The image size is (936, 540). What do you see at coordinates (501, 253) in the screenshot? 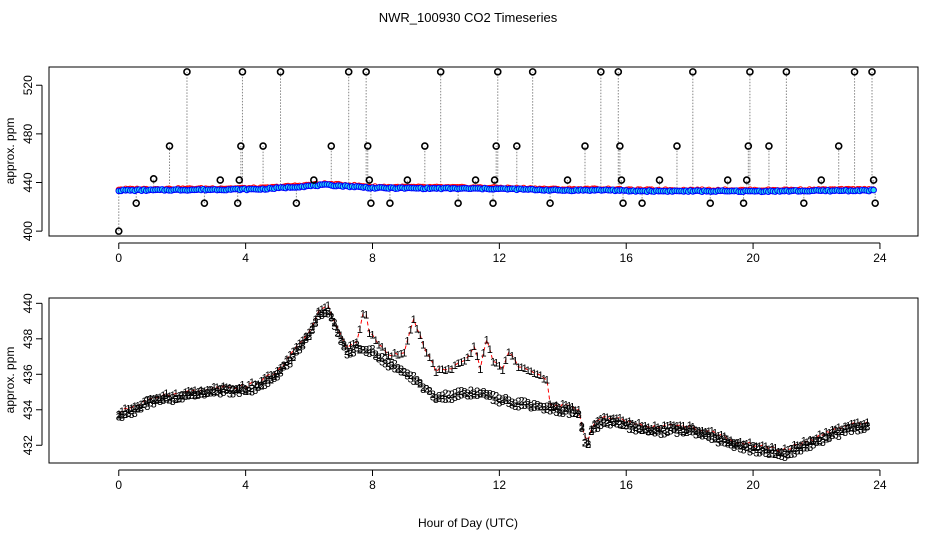
I see `top-x-axis: 0 4 8 12 16 20 24` at bounding box center [501, 253].